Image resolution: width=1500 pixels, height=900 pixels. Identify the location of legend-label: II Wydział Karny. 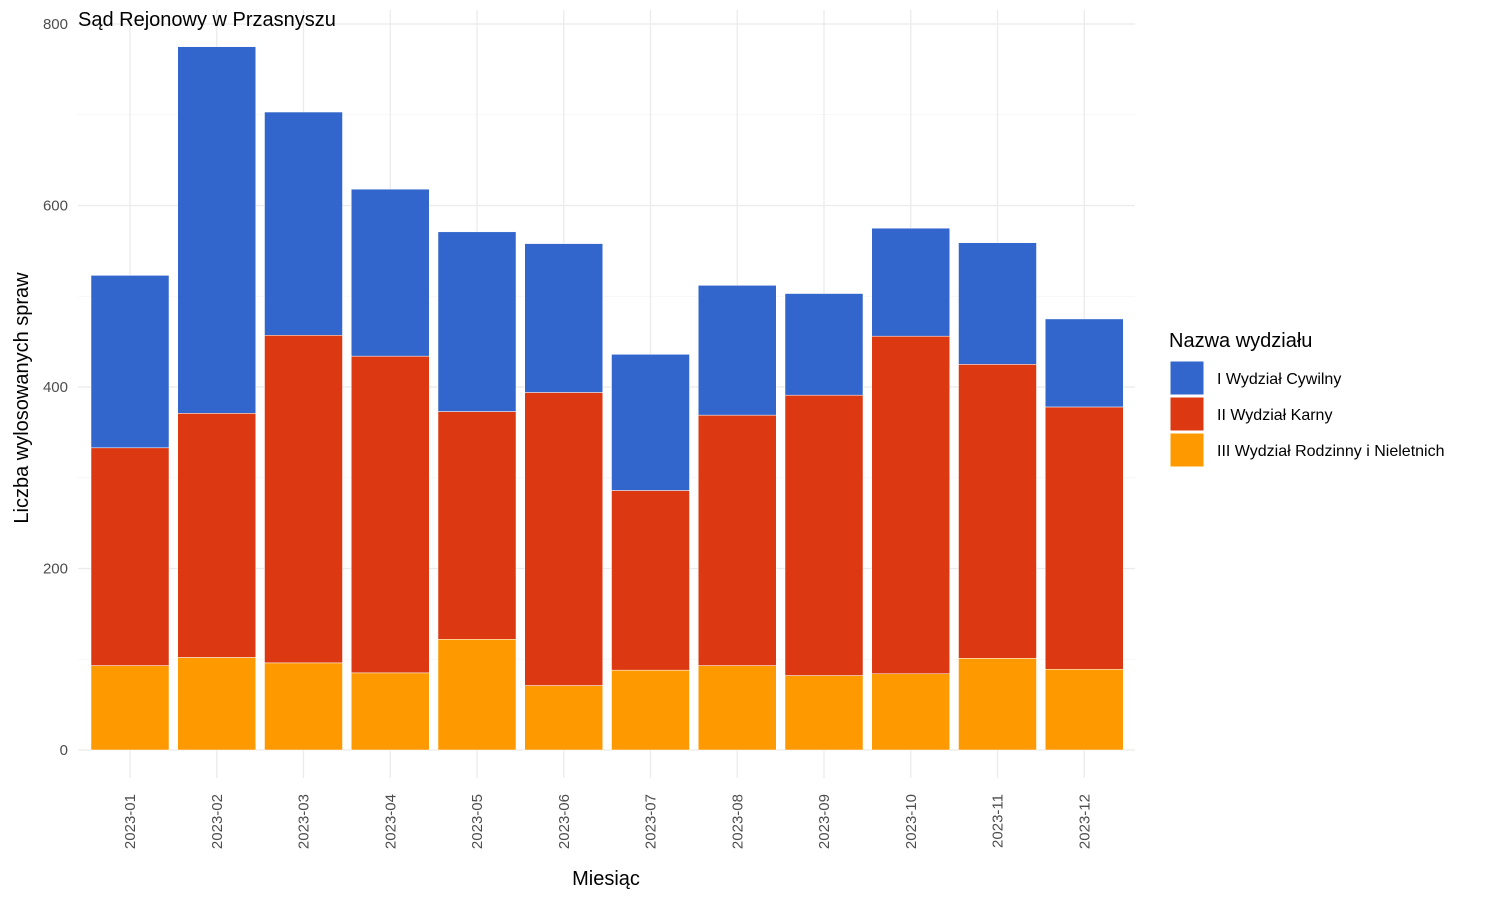
(1274, 415).